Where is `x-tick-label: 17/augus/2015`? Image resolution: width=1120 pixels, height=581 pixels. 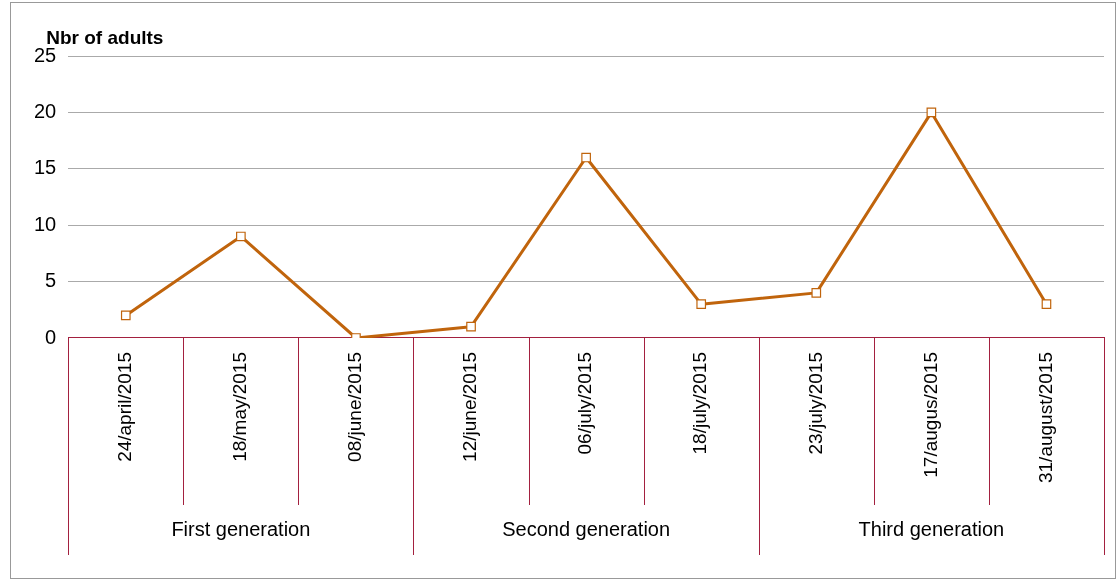 x-tick-label: 17/augus/2015 is located at coordinates (930, 414).